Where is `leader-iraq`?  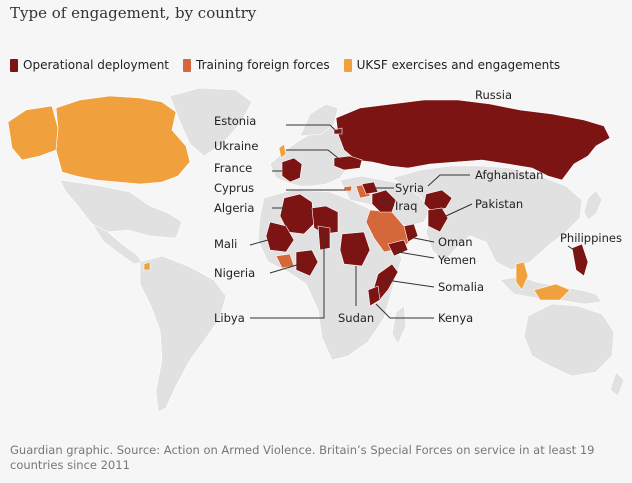
leader-iraq is located at coordinates (388, 203).